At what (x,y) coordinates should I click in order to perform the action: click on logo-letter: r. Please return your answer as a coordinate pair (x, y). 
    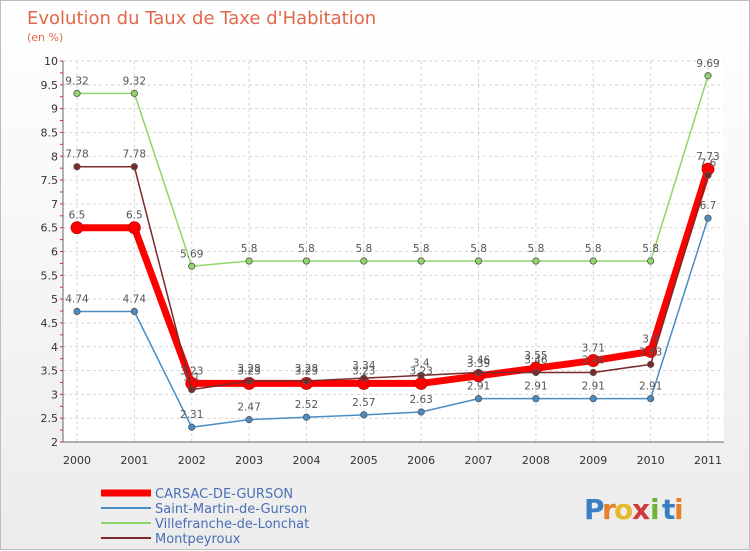
    Looking at the image, I should click on (609, 509).